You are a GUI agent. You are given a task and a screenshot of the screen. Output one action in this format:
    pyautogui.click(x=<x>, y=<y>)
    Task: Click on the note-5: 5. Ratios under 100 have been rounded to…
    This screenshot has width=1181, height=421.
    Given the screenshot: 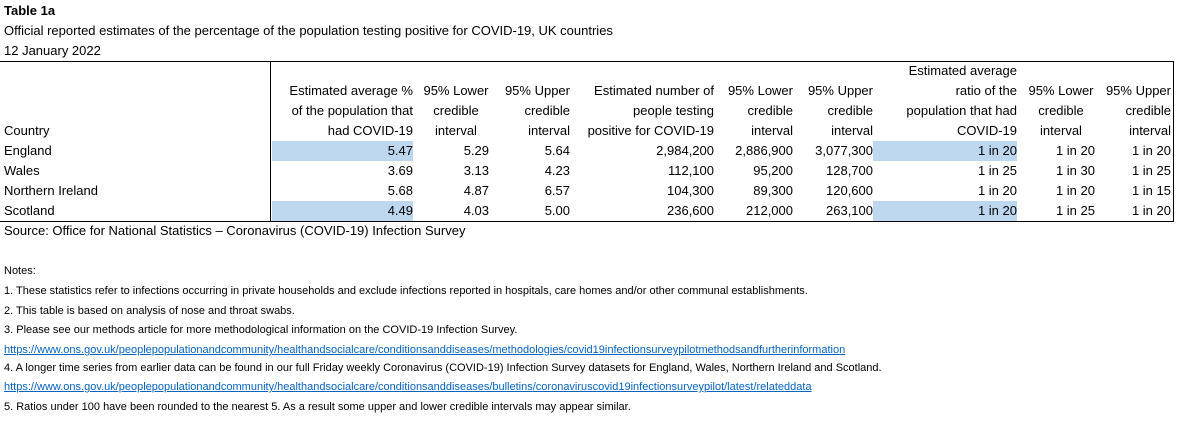 What is the action you would take?
    pyautogui.click(x=317, y=407)
    